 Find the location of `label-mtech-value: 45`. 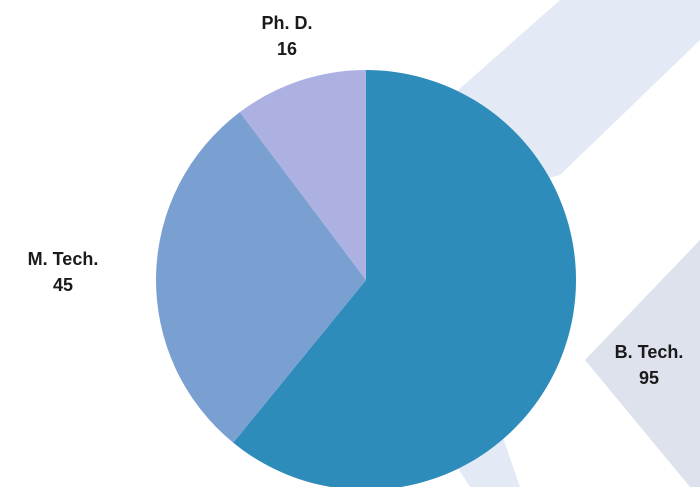

label-mtech-value: 45 is located at coordinates (63, 285).